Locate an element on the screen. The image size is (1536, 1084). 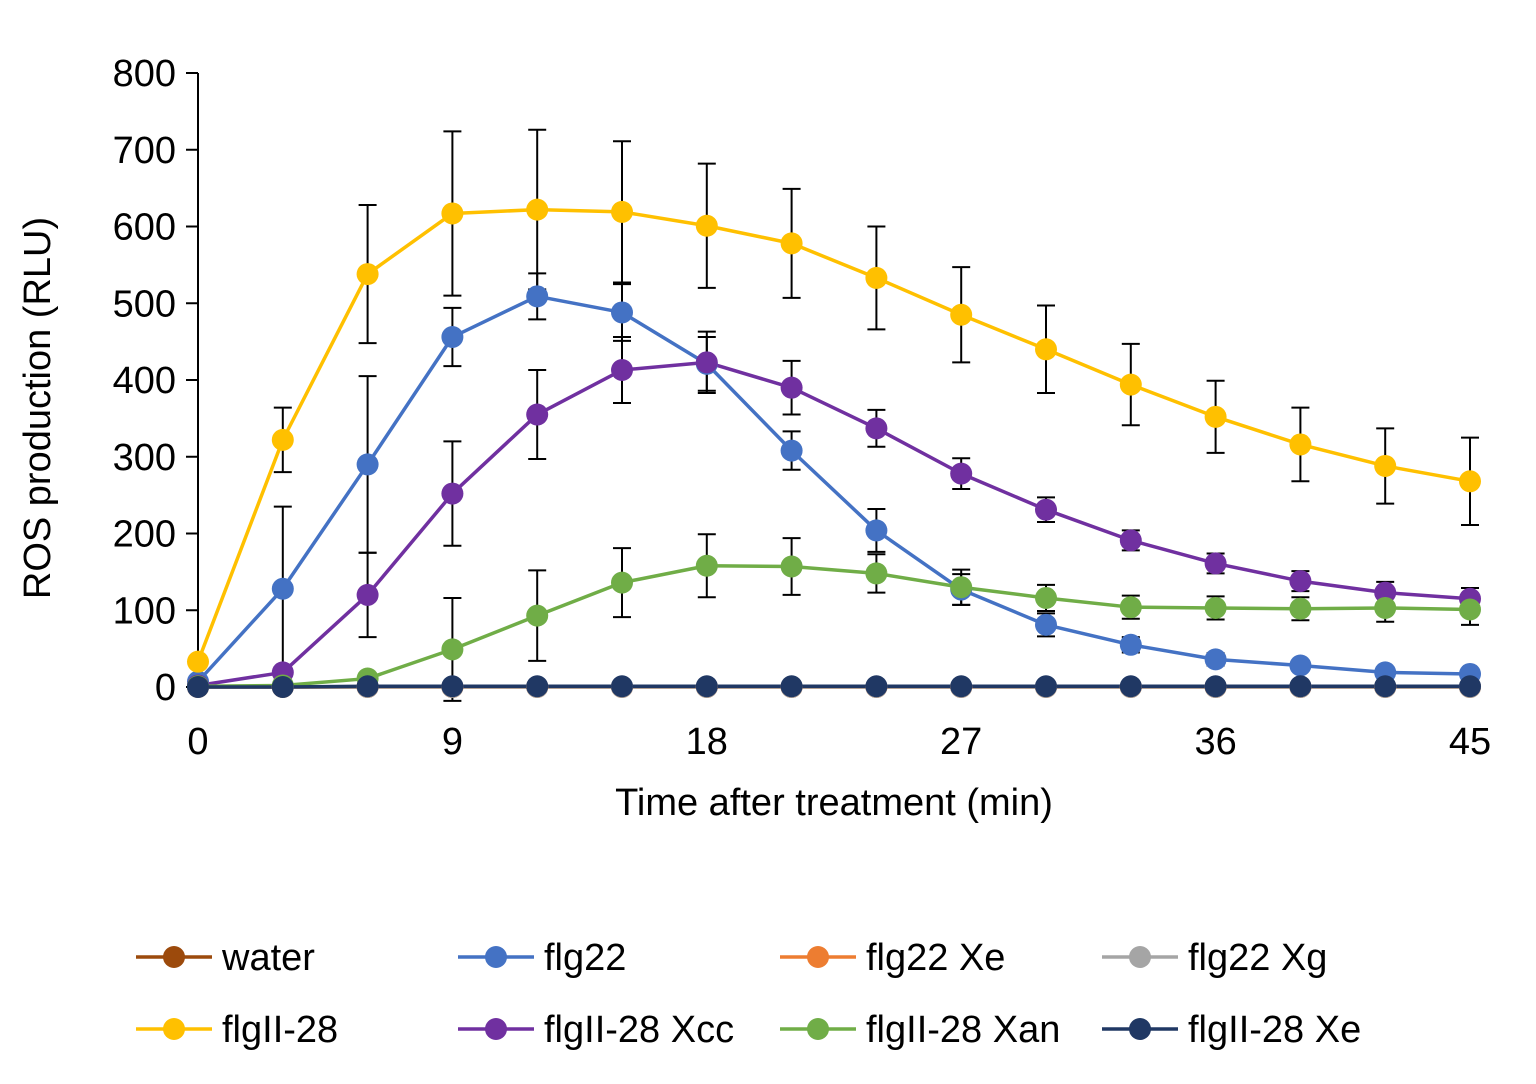
legend-flg22-xg-label: flg22 Xg is located at coordinates (1257, 958).